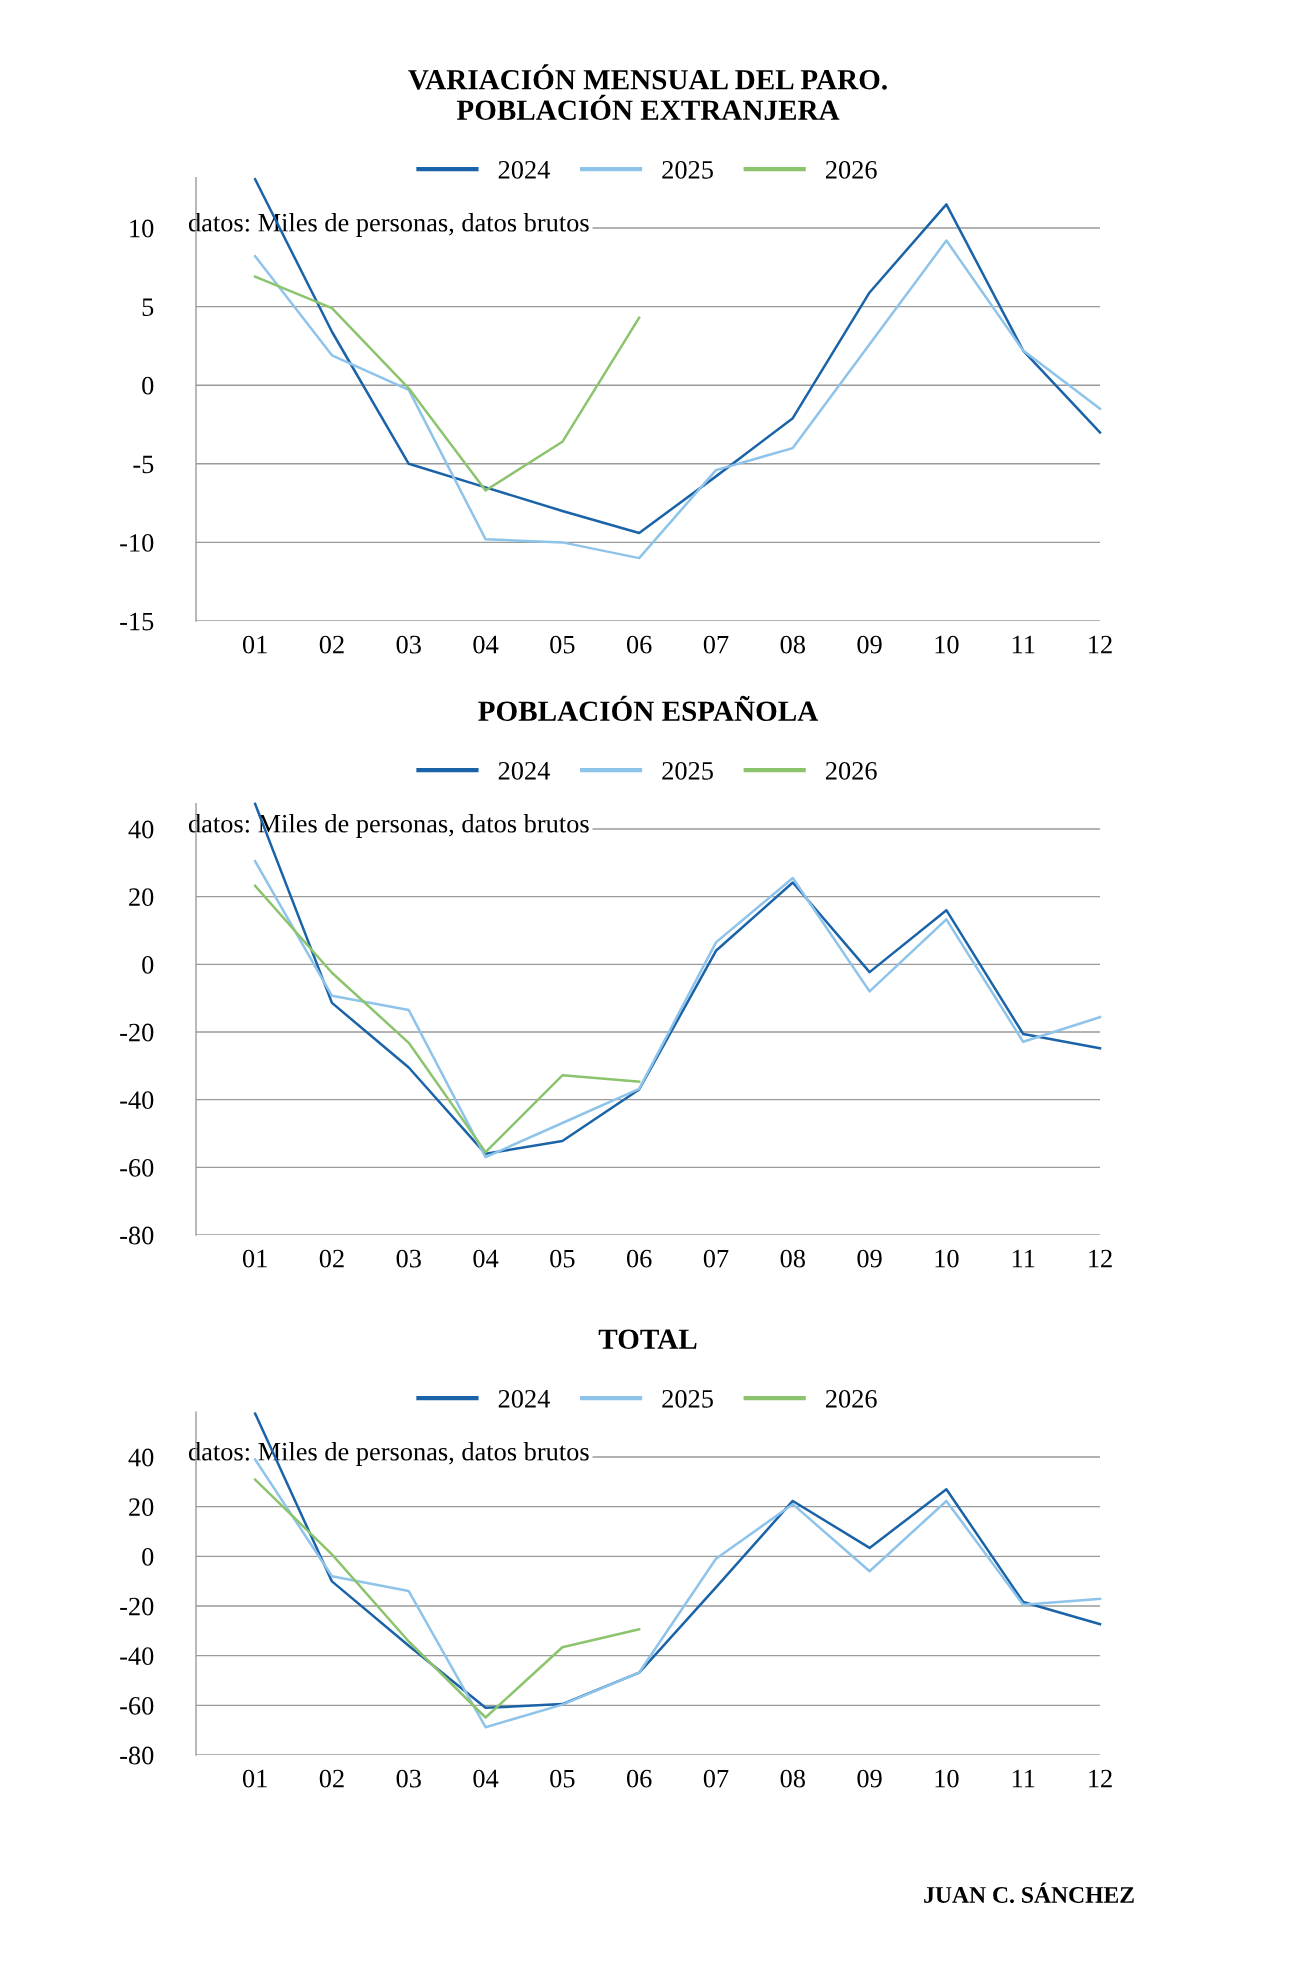 The image size is (1292, 1978). What do you see at coordinates (647, 1339) in the screenshot?
I see `chart-title: TOTAL` at bounding box center [647, 1339].